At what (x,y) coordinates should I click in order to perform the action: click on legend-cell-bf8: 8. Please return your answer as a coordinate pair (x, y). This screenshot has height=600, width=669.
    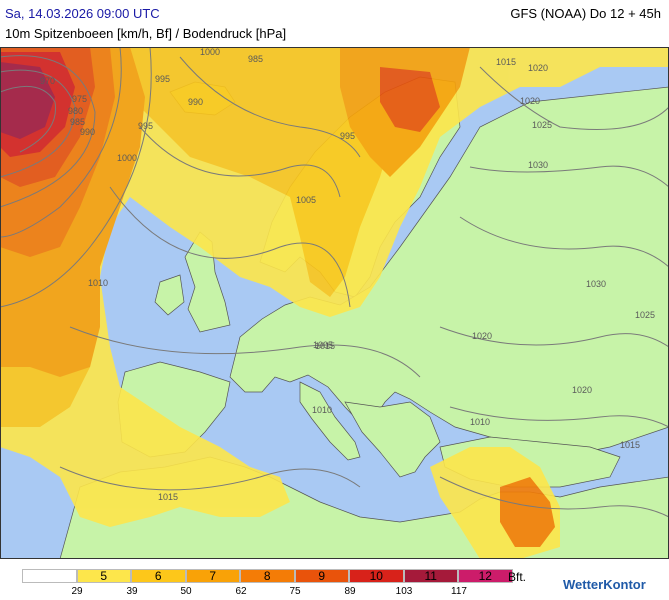
    Looking at the image, I should click on (267, 576).